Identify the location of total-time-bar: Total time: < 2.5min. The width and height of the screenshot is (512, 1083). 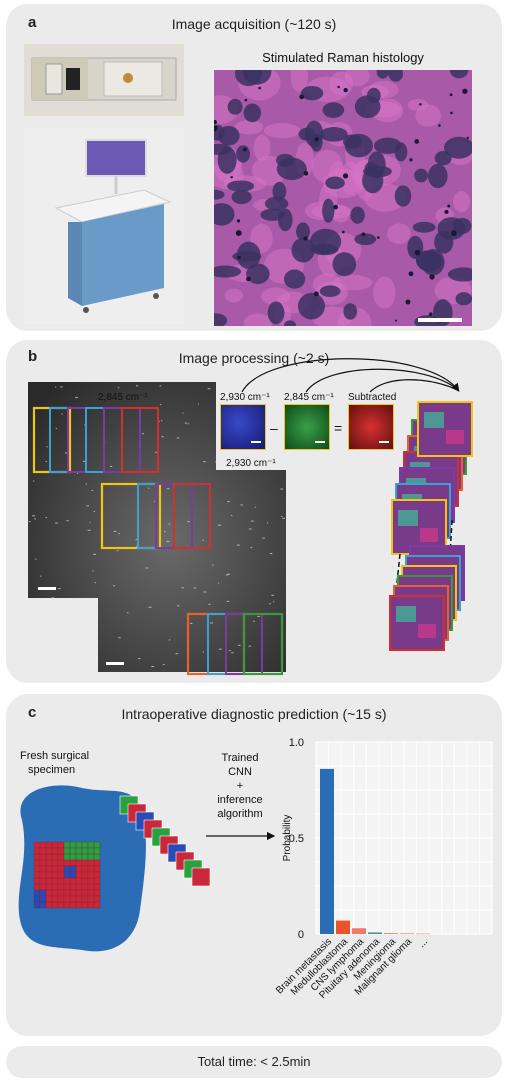
(254, 1062).